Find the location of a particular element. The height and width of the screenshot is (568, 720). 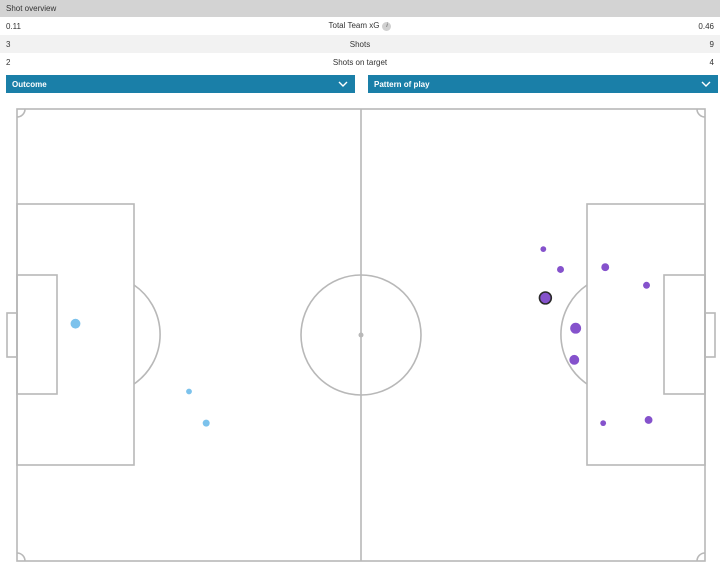

home-shots-value: 3 is located at coordinates (8, 44).